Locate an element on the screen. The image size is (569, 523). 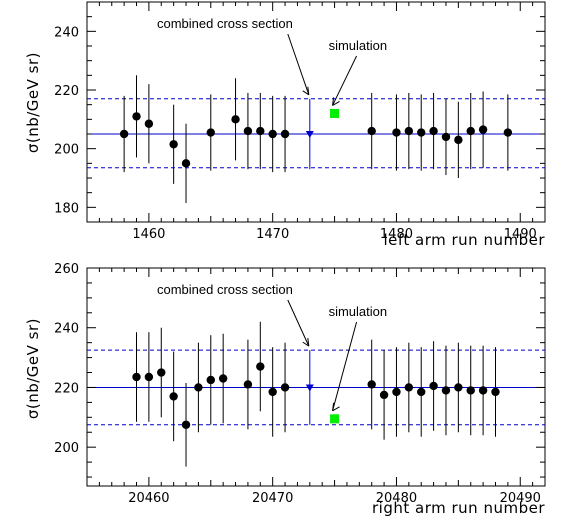
right-arm-y-axis-label: σ(nb/GeV sr) is located at coordinates (33, 368).